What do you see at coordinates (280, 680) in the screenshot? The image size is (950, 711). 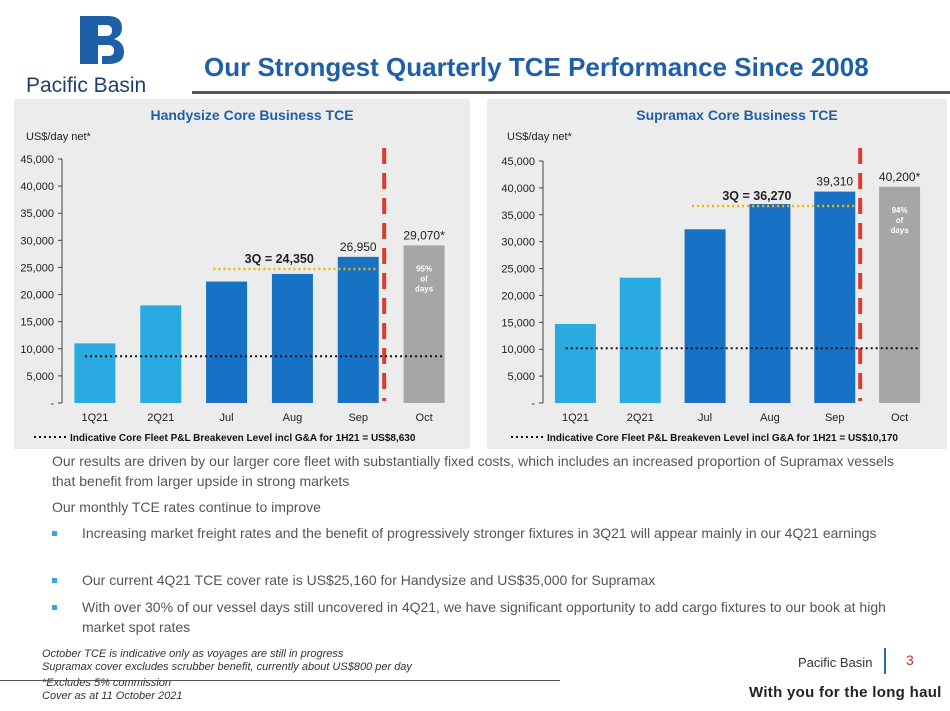 I see `footer-divider` at bounding box center [280, 680].